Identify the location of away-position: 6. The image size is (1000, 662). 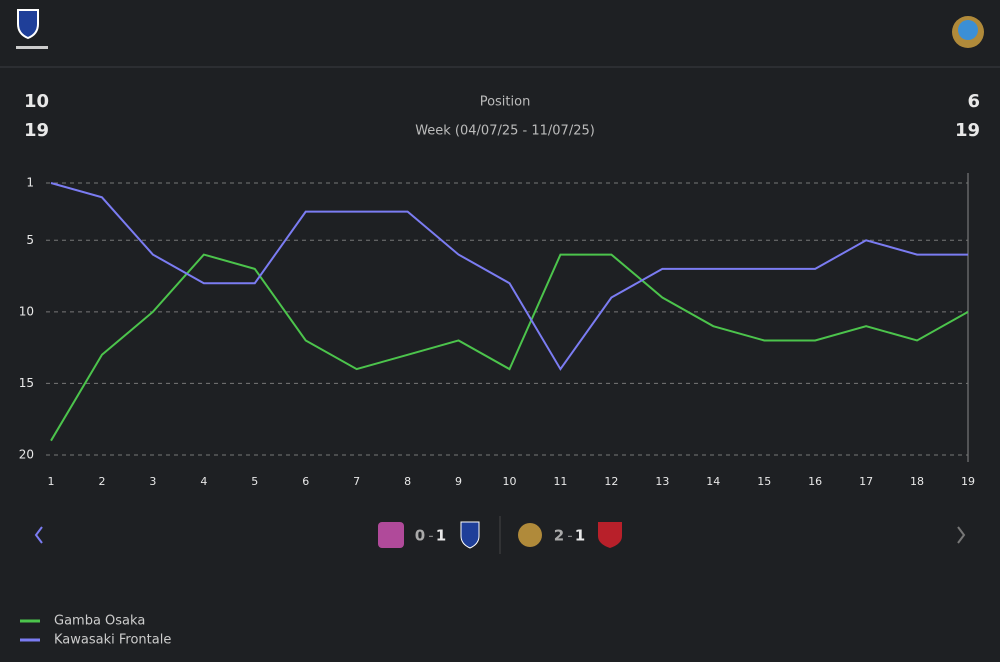
(973, 101).